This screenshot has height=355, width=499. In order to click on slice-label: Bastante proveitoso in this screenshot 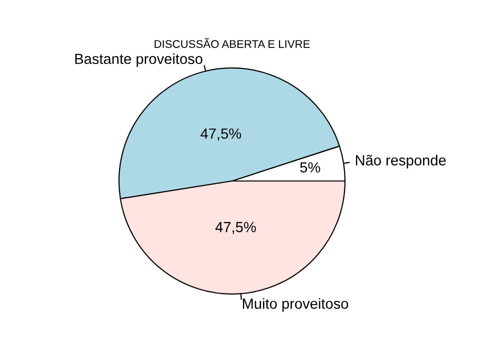, I will do `click(138, 60)`.